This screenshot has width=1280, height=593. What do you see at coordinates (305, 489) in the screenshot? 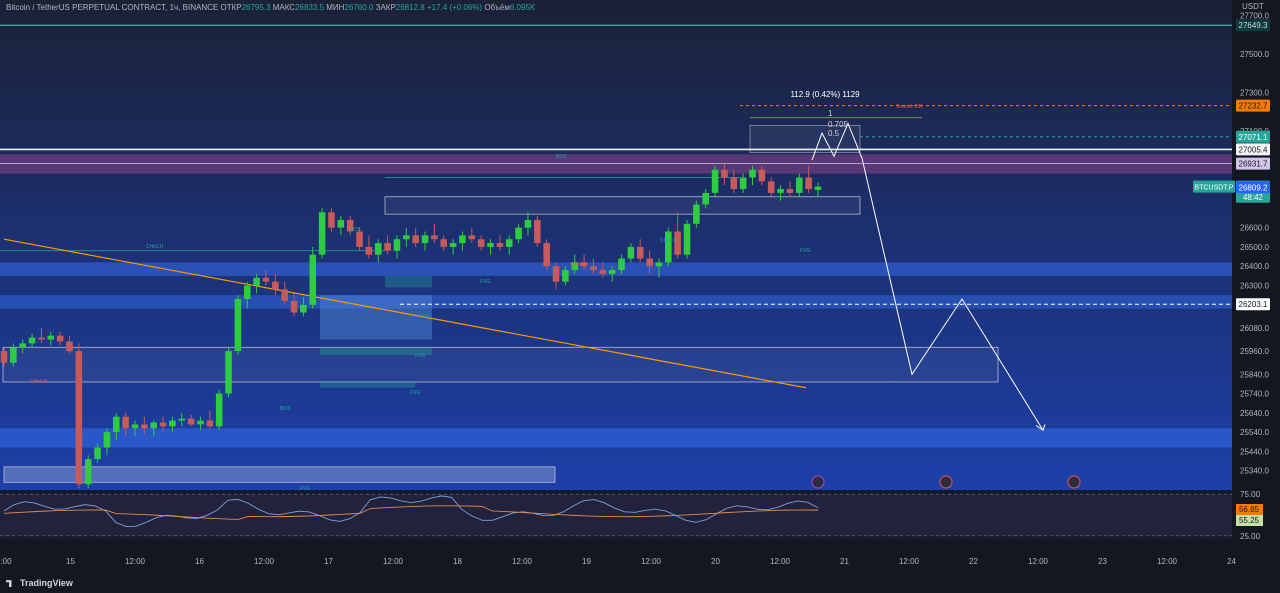
I see `fvg-label-6: FVG` at bounding box center [305, 489].